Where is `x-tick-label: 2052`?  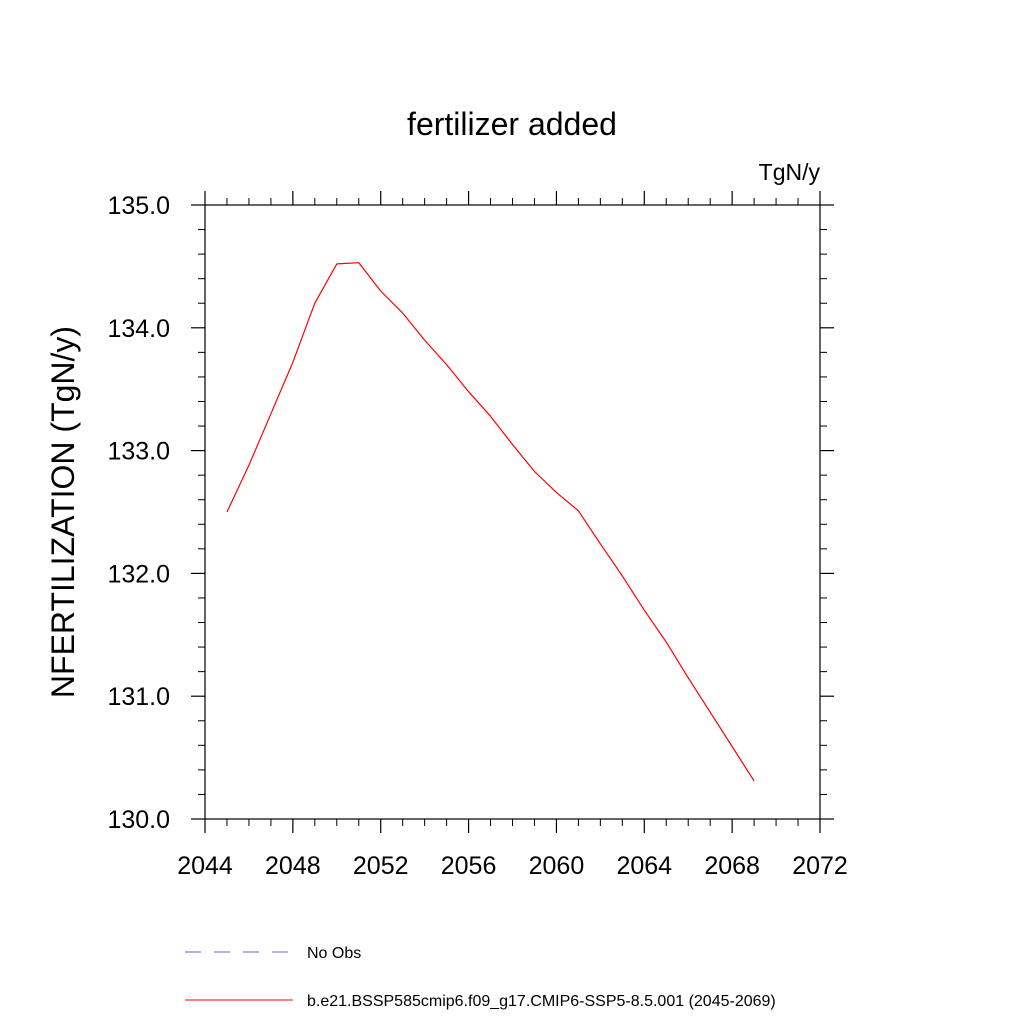 x-tick-label: 2052 is located at coordinates (381, 866).